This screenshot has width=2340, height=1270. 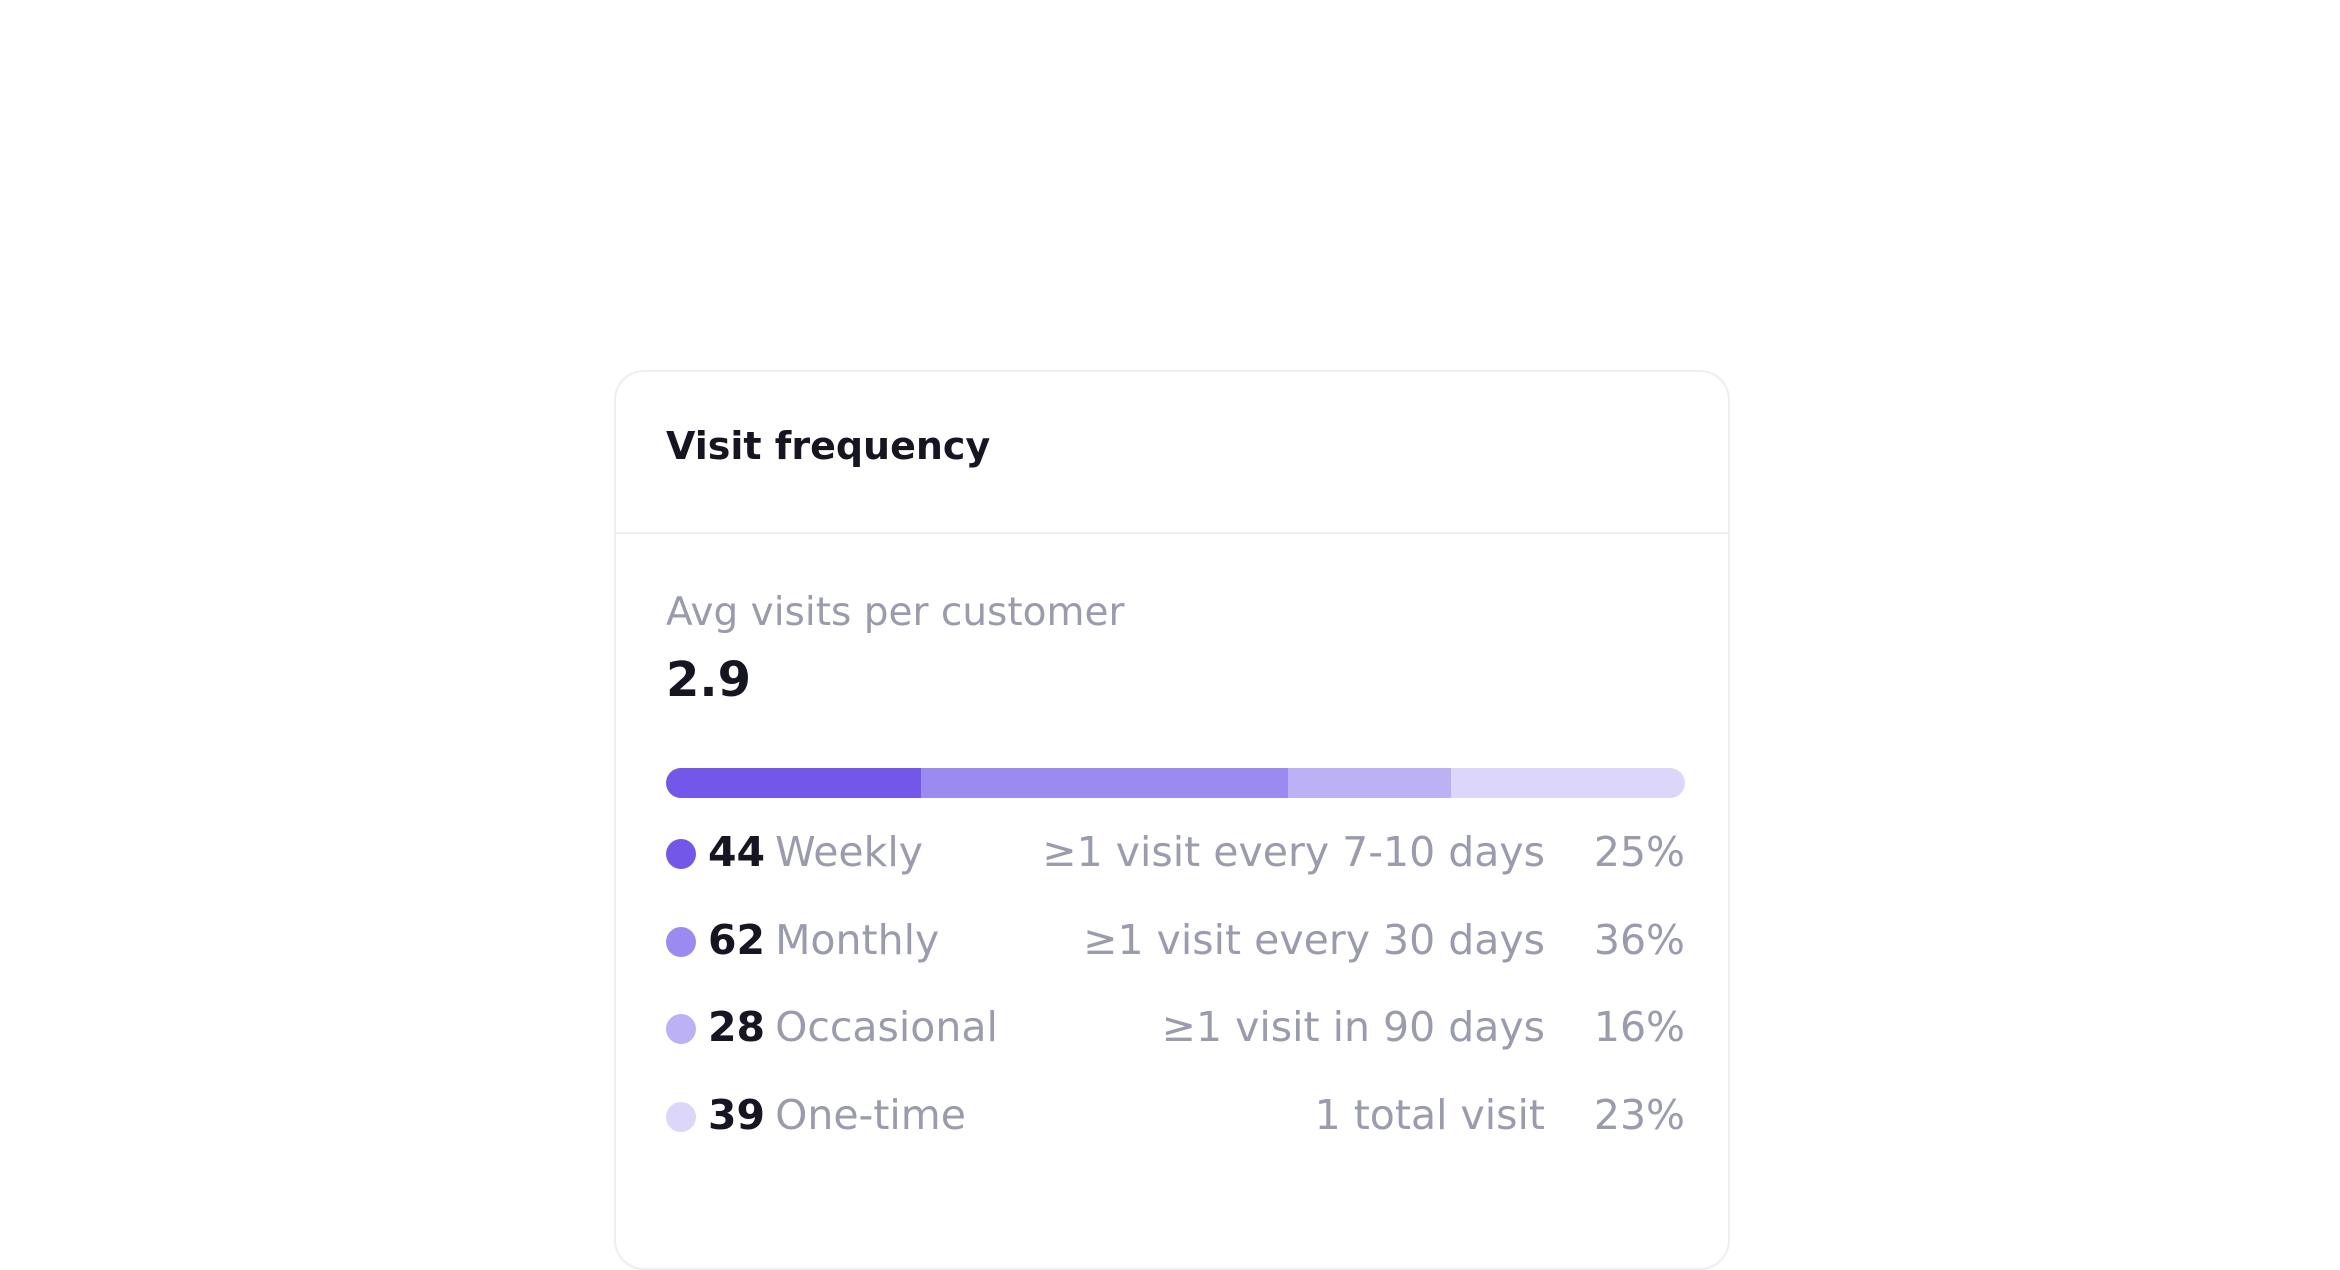 I want to click on segment-label: One-time, so click(x=870, y=1114).